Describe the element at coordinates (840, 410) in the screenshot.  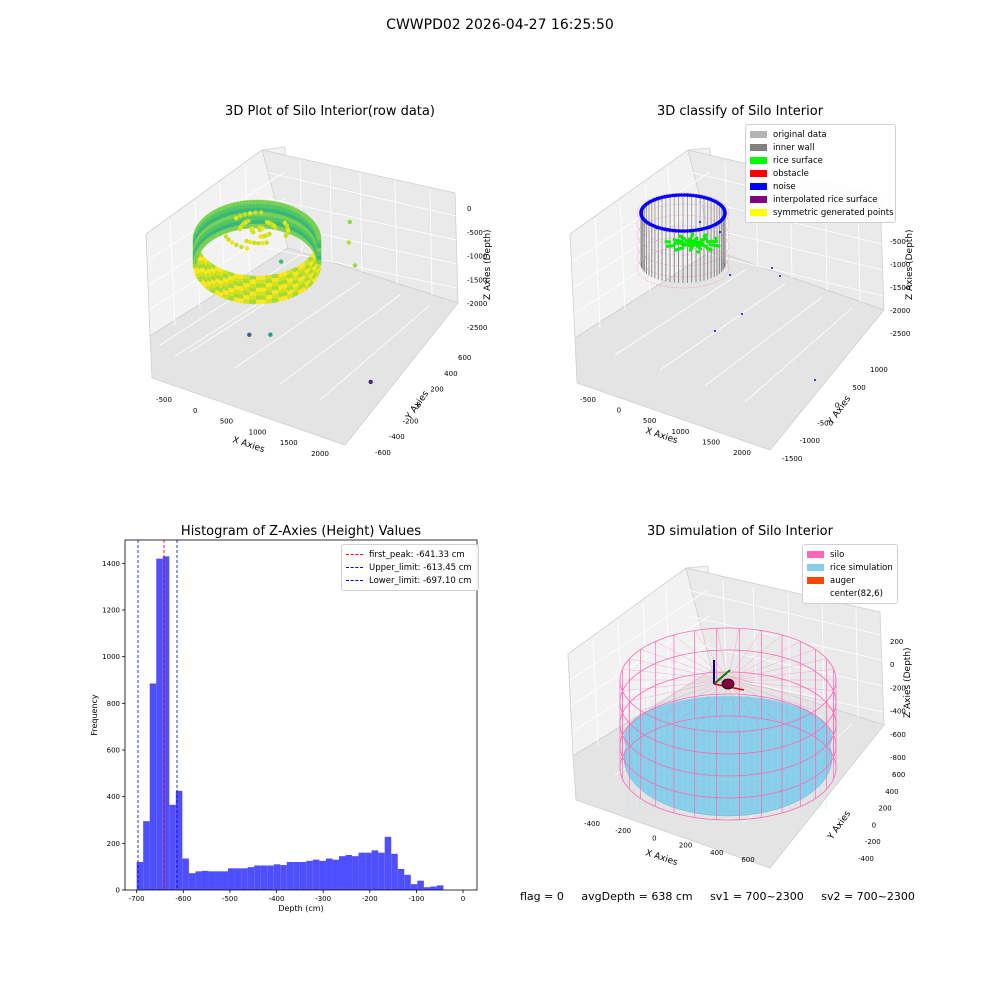
I see `panel2-ylabel: Y Axies` at that location.